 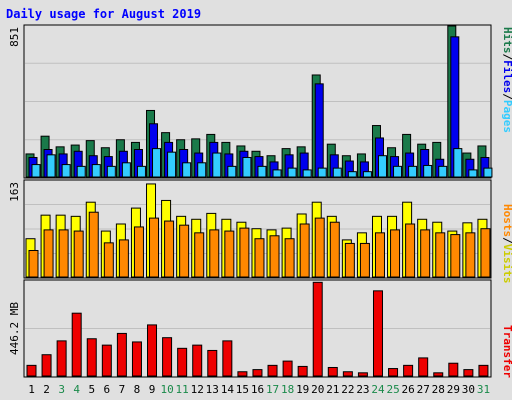 I want to click on x-tick-label: 11, so click(x=182, y=389).